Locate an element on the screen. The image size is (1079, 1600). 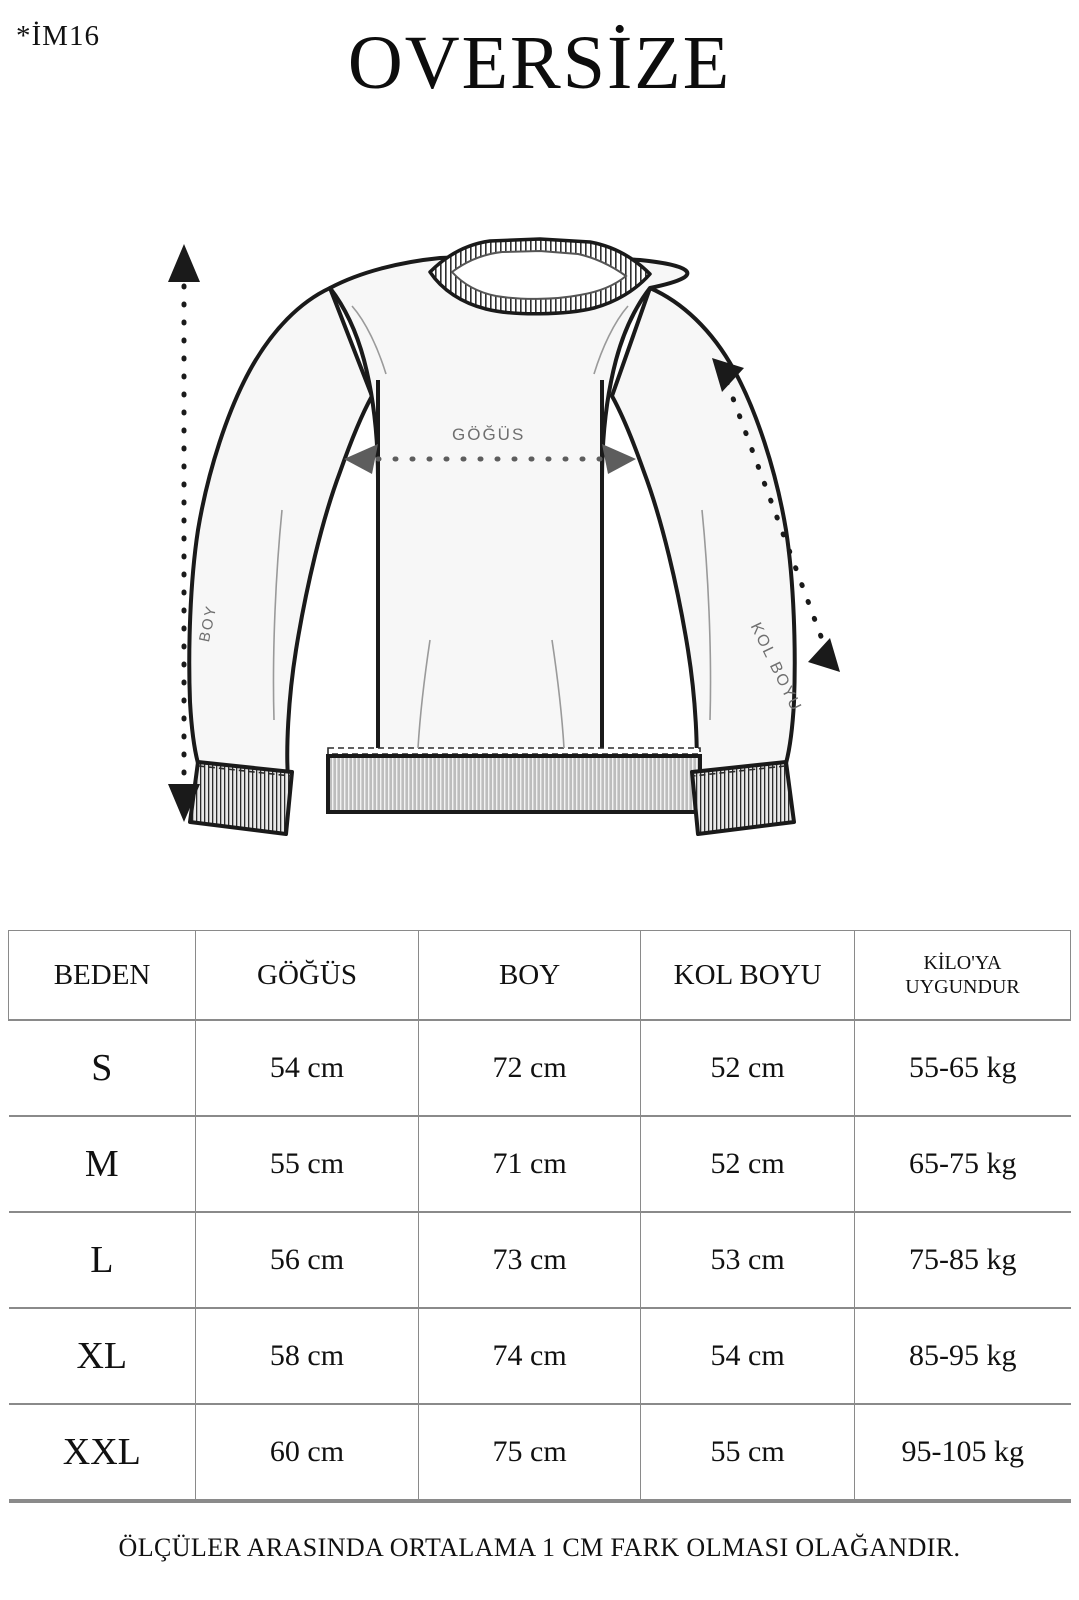
table-row: XXL 60 cm 75 cm 55 cm 95-105 kg is located at coordinates (539, 1453).